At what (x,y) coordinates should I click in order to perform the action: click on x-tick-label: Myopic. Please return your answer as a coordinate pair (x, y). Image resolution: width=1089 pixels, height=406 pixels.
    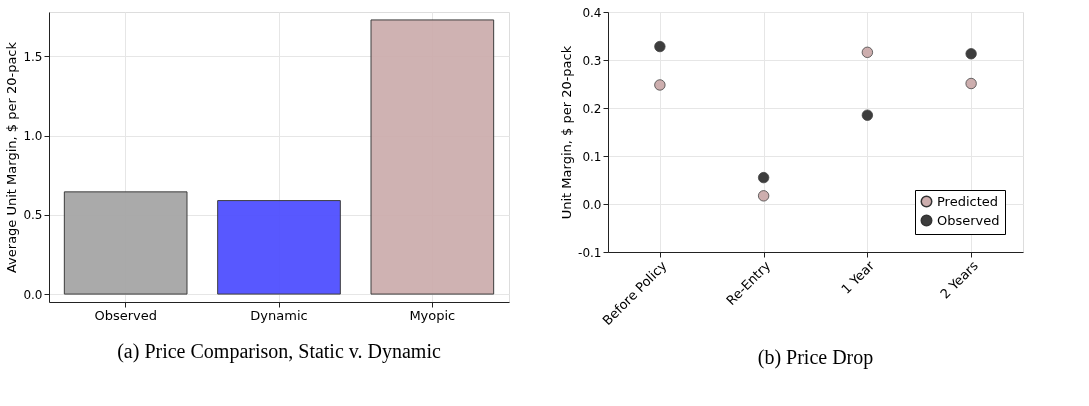
    Looking at the image, I should click on (432, 315).